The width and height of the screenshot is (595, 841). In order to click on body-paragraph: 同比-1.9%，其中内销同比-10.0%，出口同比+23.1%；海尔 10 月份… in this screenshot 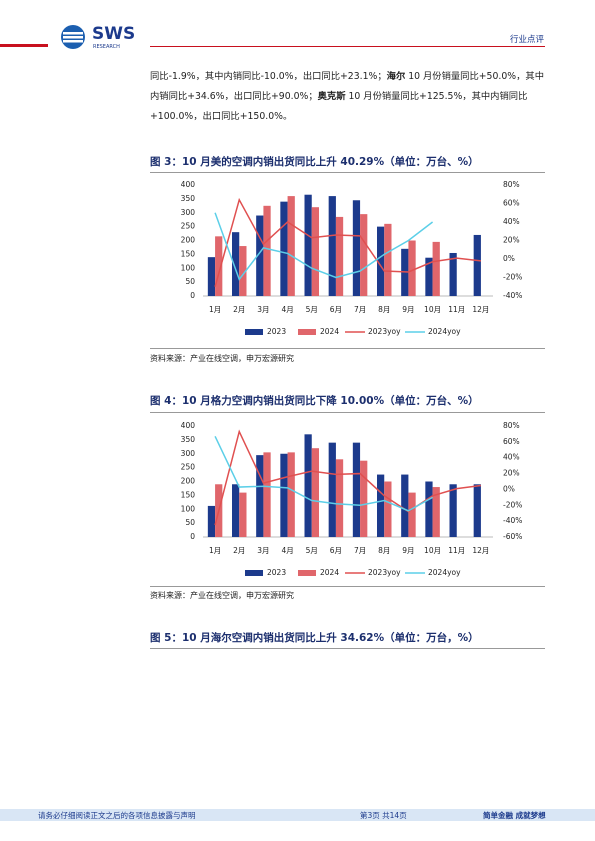, I will do `click(349, 97)`.